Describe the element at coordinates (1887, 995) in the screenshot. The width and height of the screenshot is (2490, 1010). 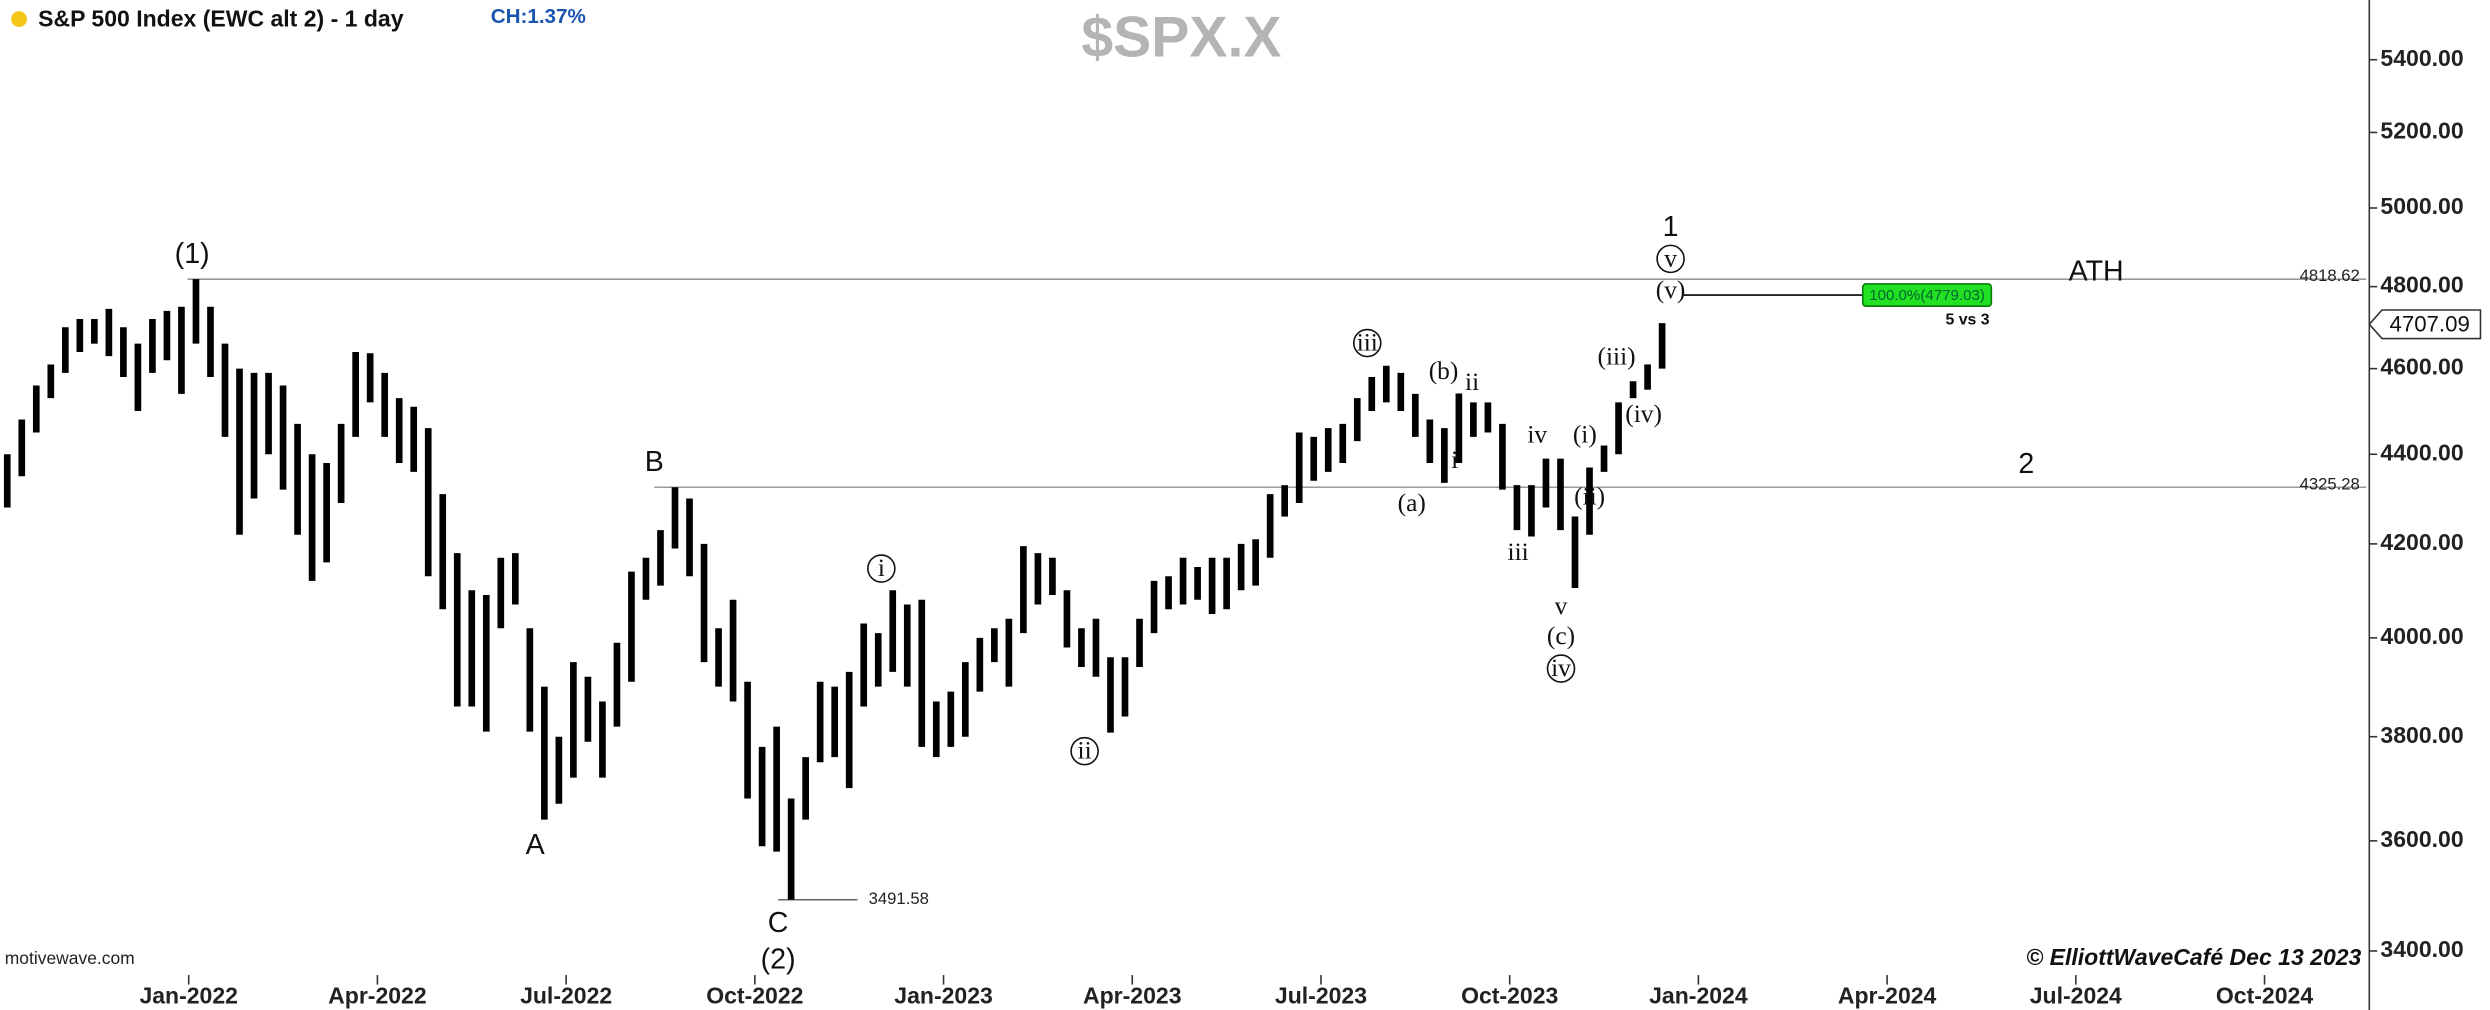
I see `x-tick-label: Apr-2024` at that location.